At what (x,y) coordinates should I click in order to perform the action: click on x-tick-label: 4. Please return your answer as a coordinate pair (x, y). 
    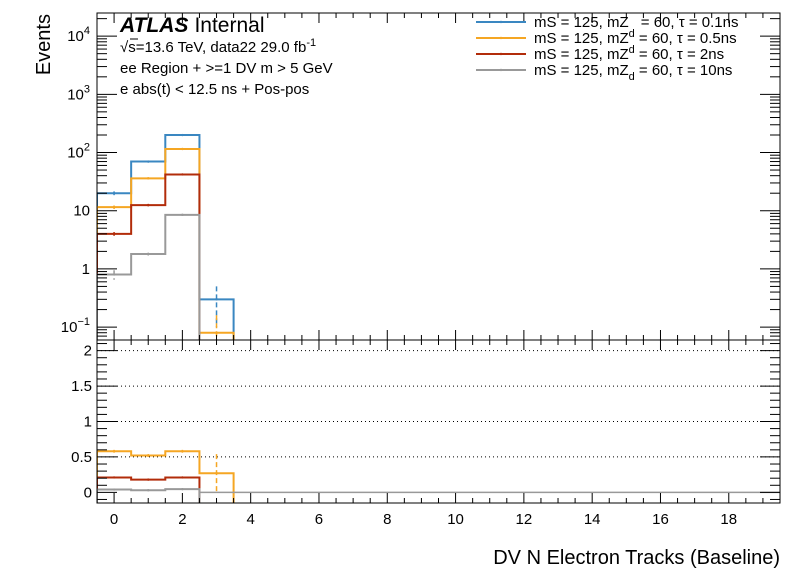
    Looking at the image, I should click on (251, 519).